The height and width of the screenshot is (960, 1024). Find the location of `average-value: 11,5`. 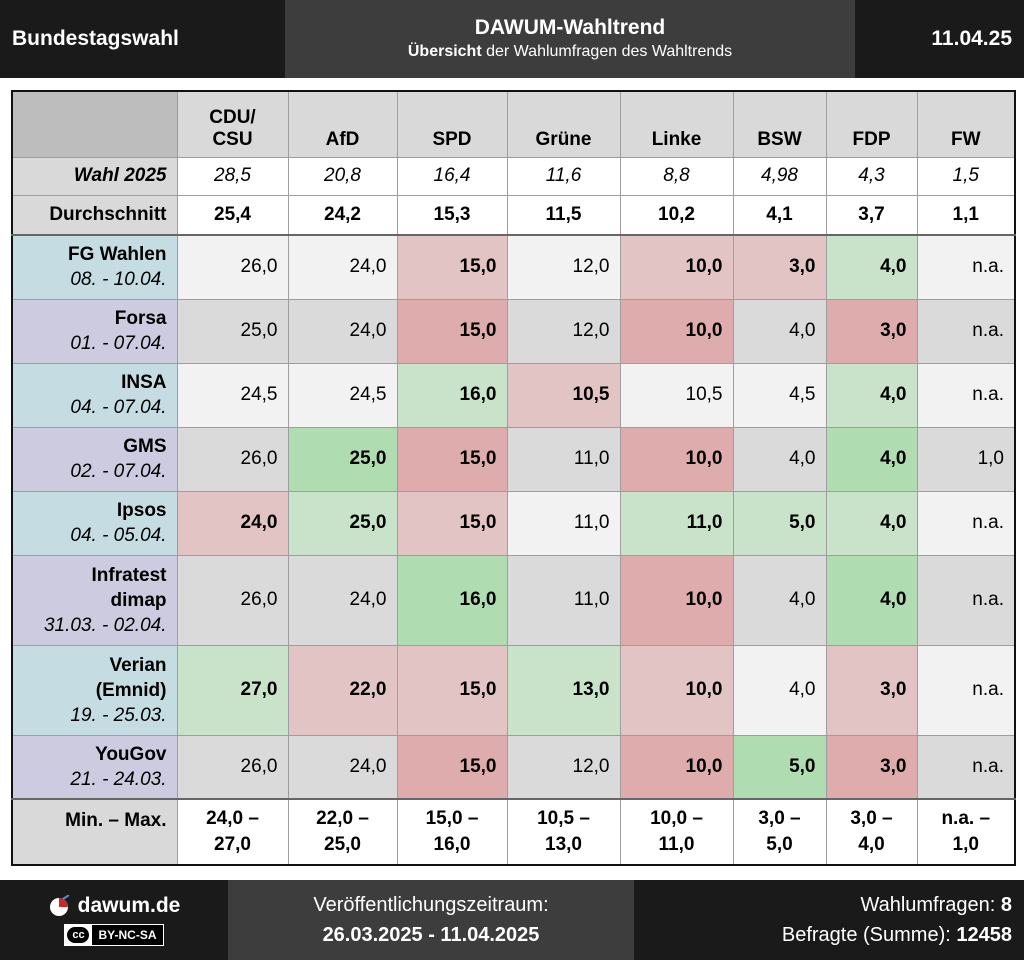

average-value: 11,5 is located at coordinates (563, 215).